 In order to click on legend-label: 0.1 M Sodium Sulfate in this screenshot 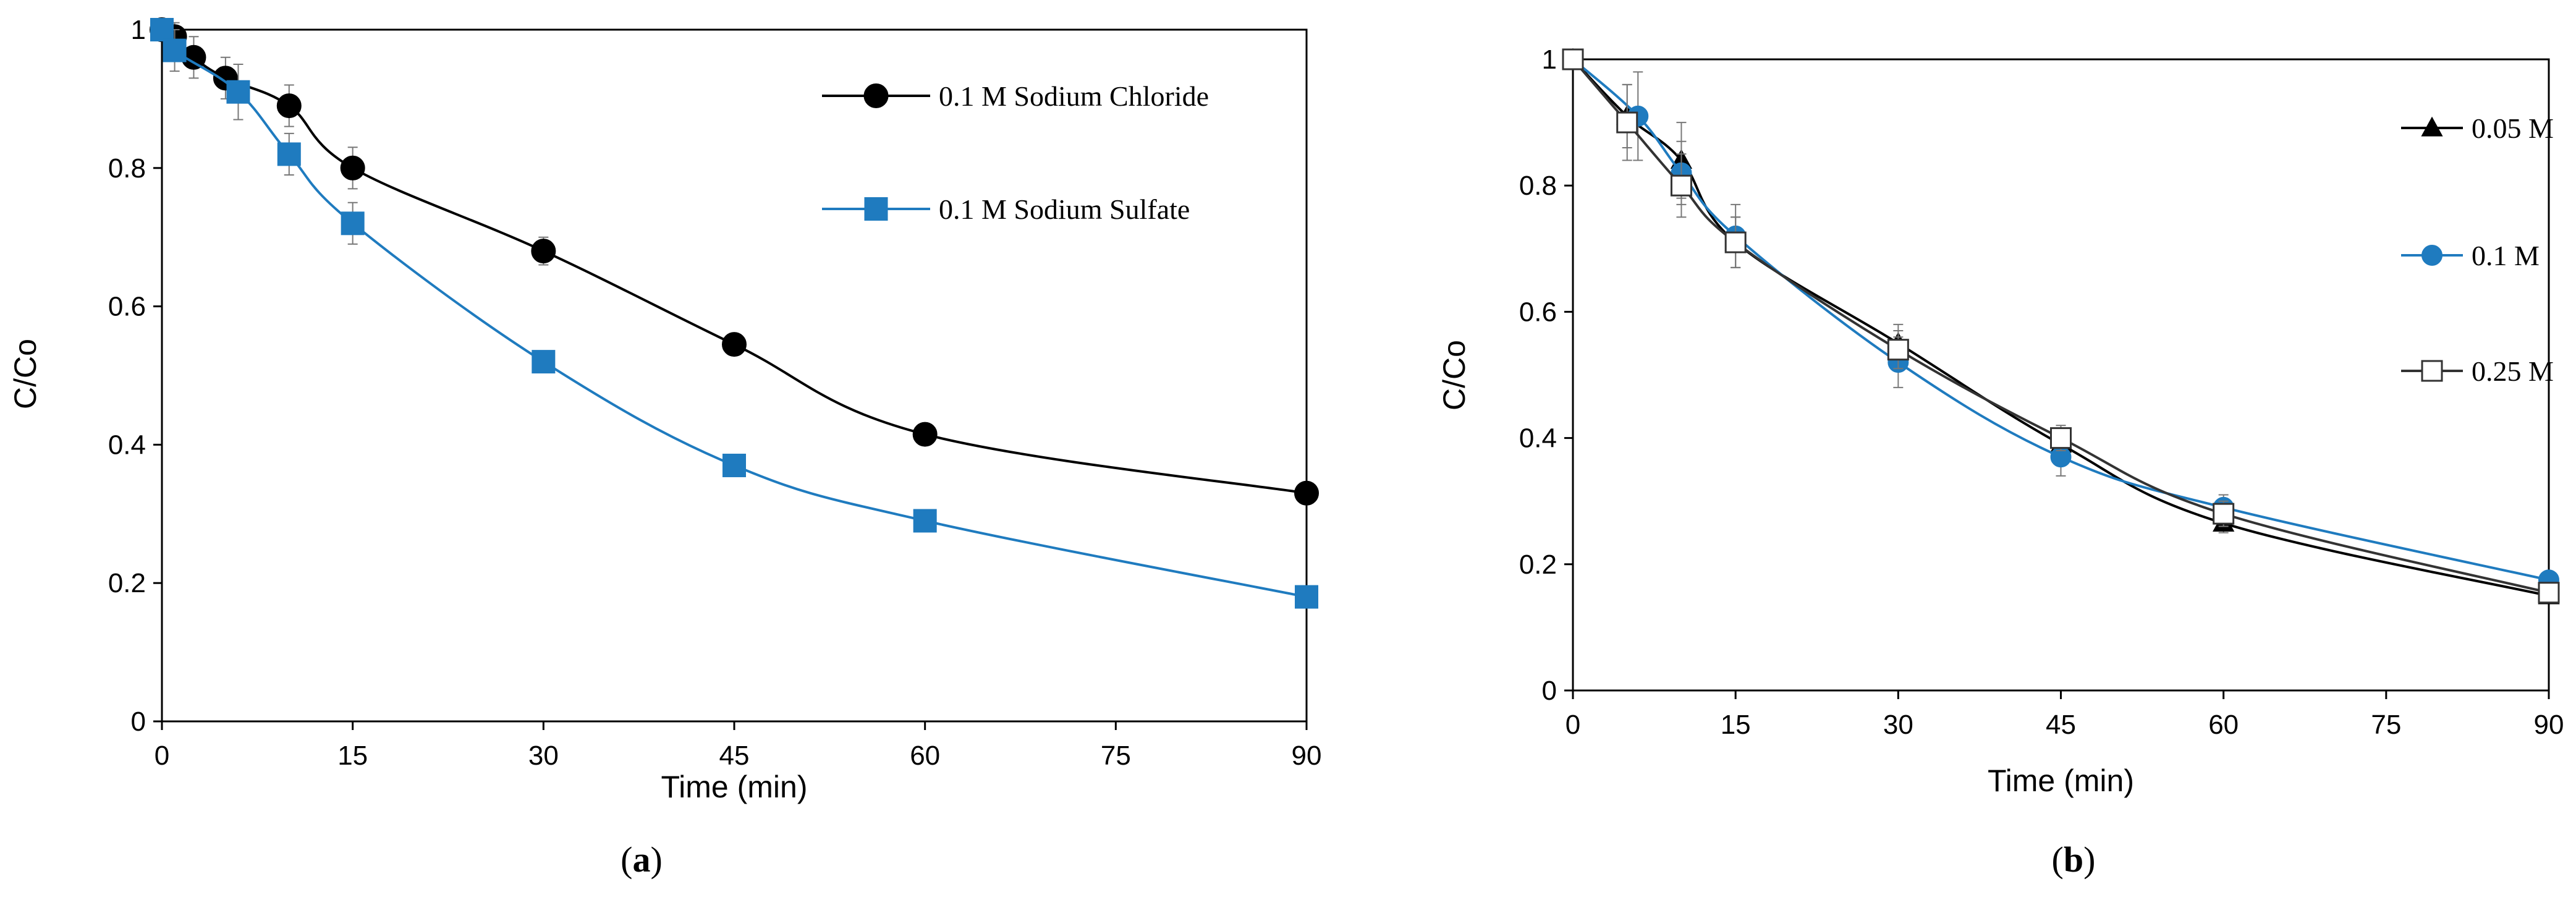, I will do `click(1064, 209)`.